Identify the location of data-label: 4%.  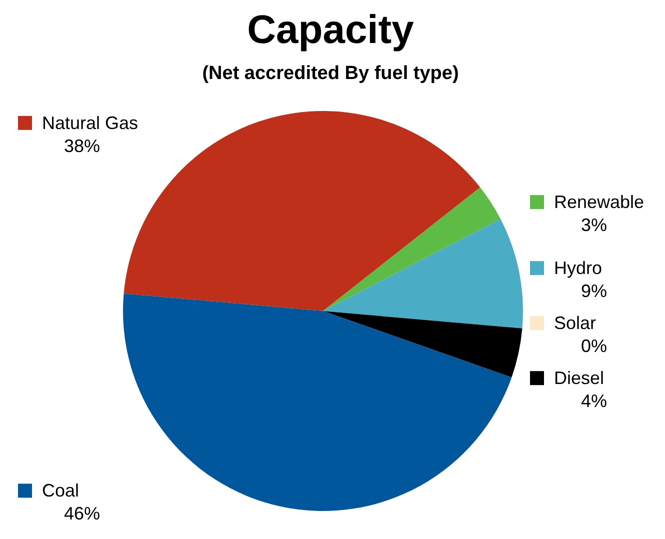
(594, 401).